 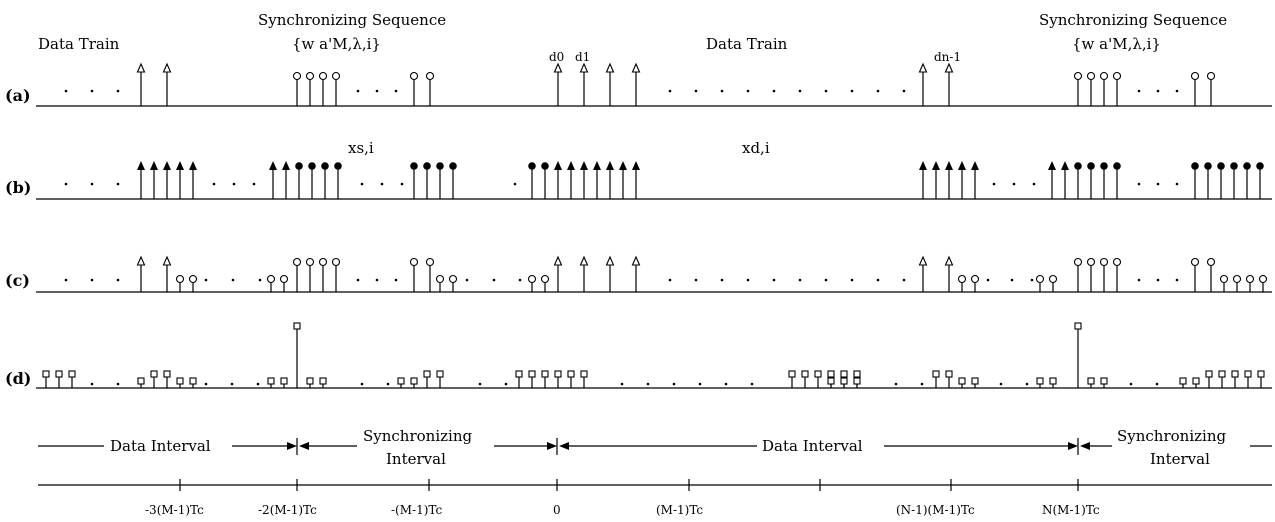 What do you see at coordinates (1116, 44) in the screenshot?
I see `sync-sequence-right-formula: {w a'M,λ,i}` at bounding box center [1116, 44].